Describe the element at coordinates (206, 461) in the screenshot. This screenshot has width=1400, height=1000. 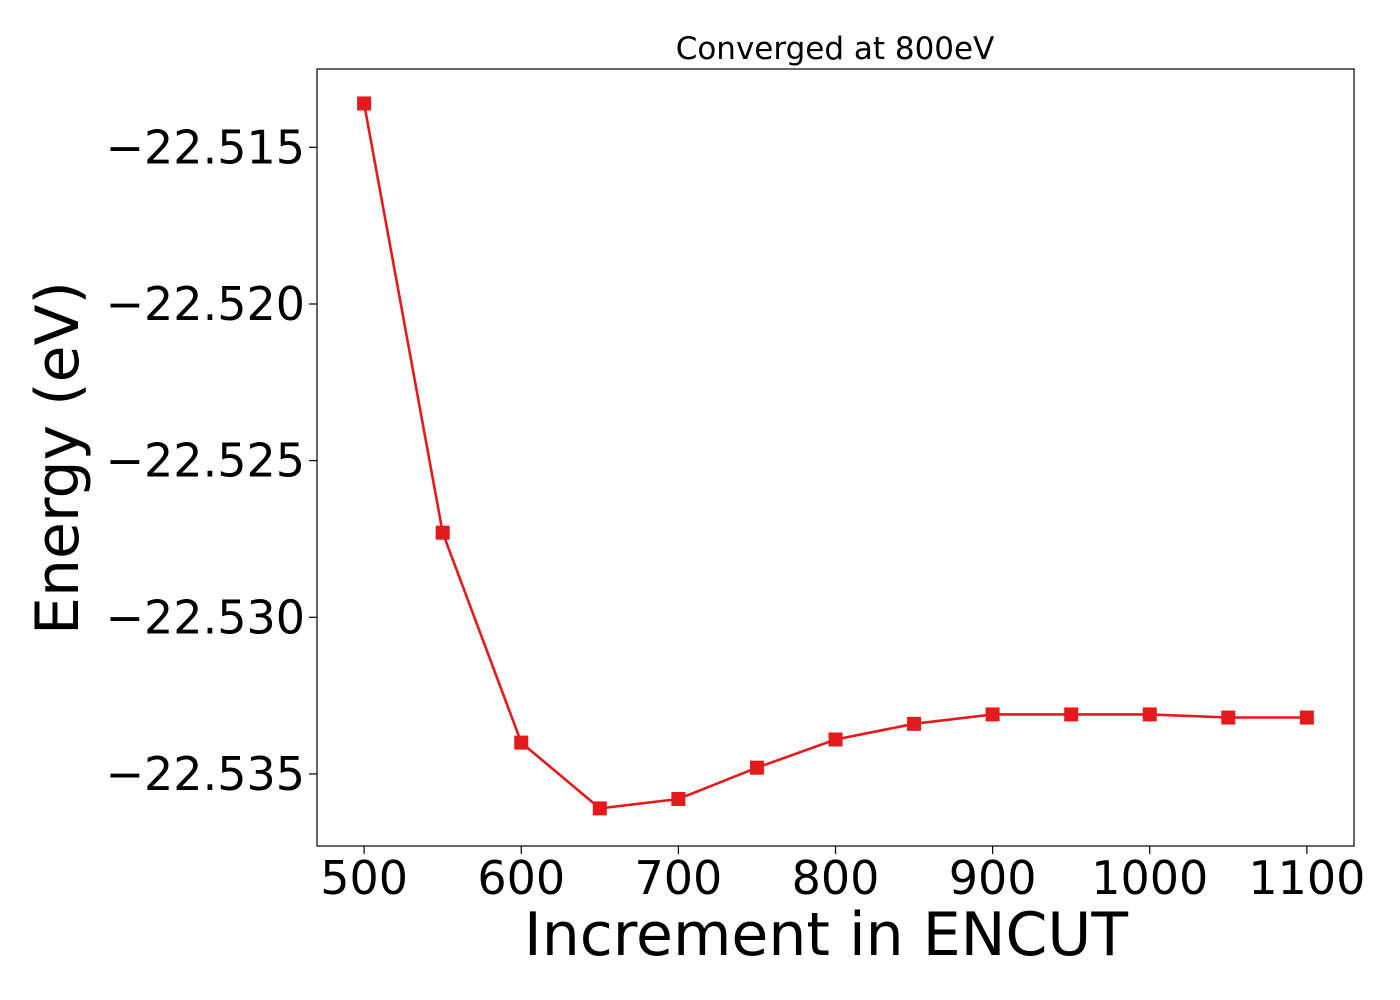
I see `y-tick-label: −22.525` at that location.